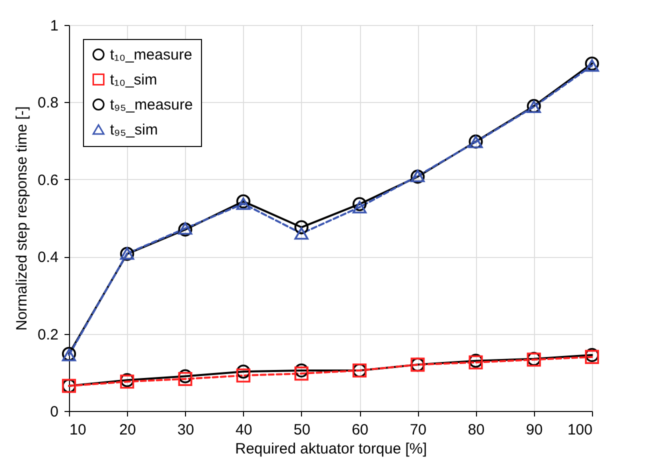  What do you see at coordinates (185, 430) in the screenshot?
I see `x-tick-label: 30` at bounding box center [185, 430].